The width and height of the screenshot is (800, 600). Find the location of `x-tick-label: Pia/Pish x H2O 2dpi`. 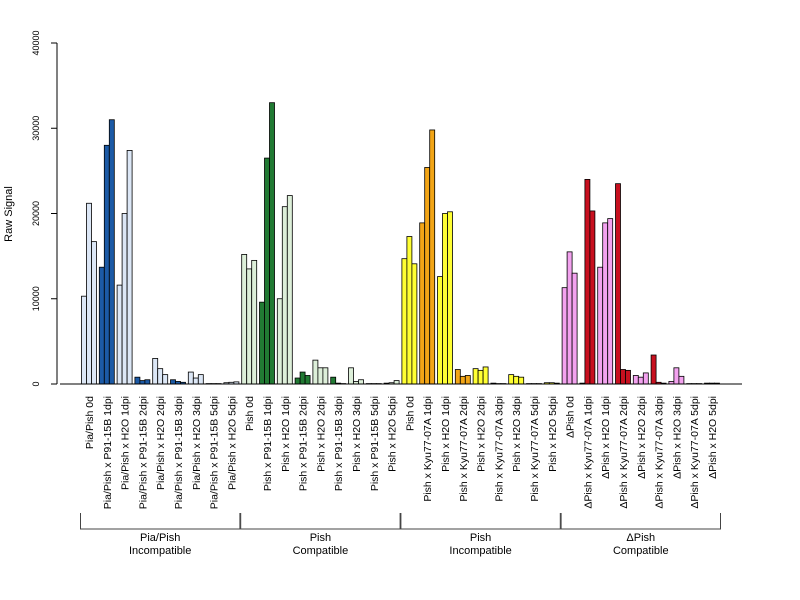

x-tick-label: Pia/Pish x H2O 2dpi is located at coordinates (161, 443).